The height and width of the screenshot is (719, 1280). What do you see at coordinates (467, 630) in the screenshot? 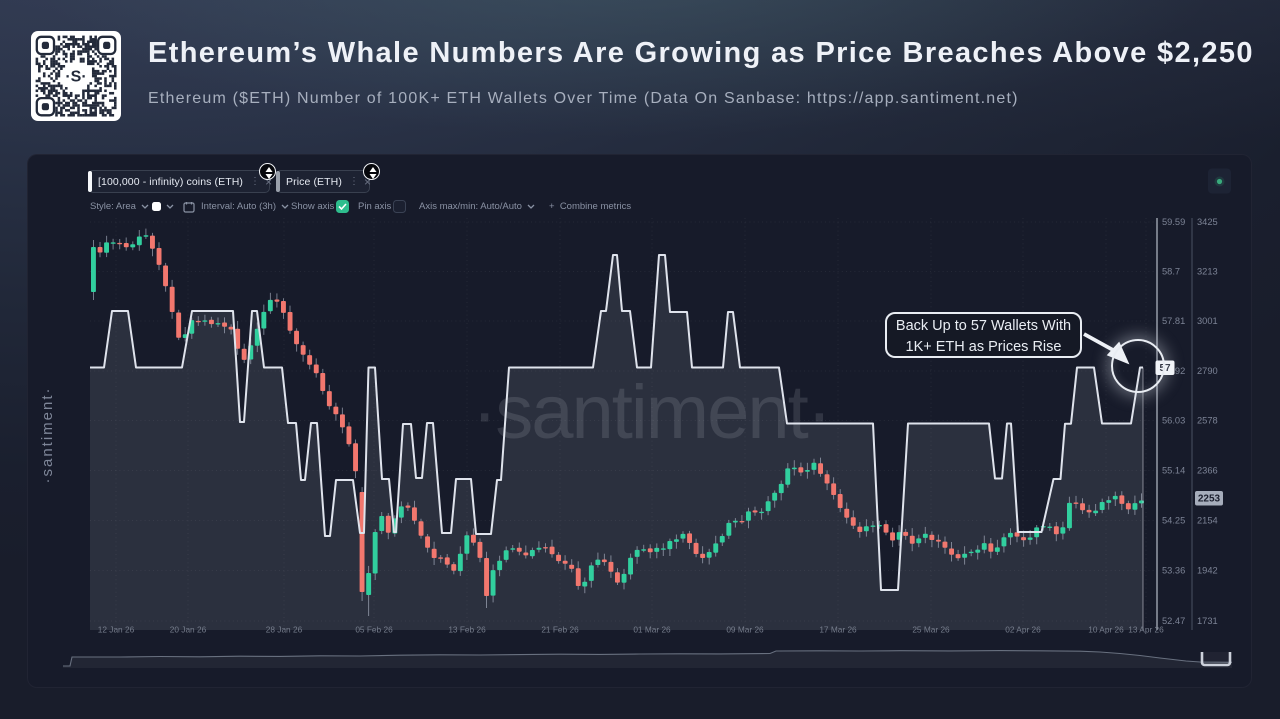
I see `svg-text: 13 Feb 26` at bounding box center [467, 630].